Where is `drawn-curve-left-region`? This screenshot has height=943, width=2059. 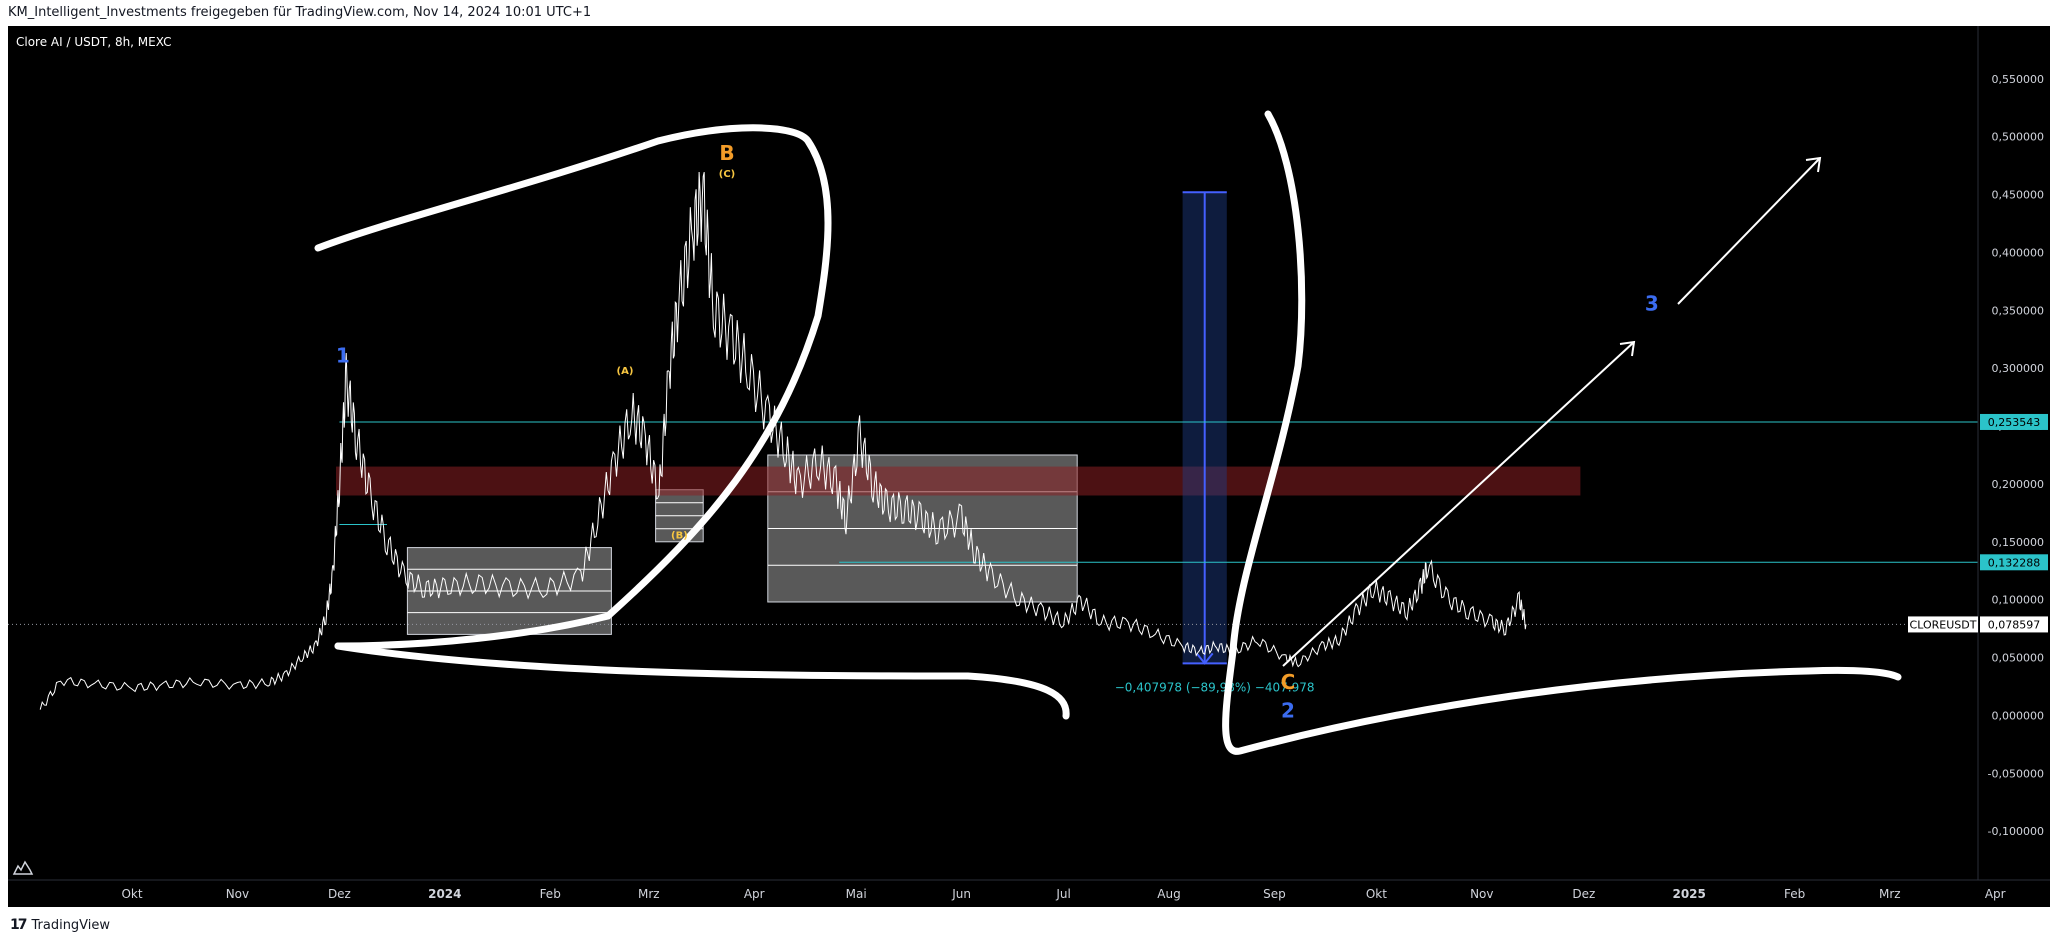 drawn-curve-left-region is located at coordinates (573, 387).